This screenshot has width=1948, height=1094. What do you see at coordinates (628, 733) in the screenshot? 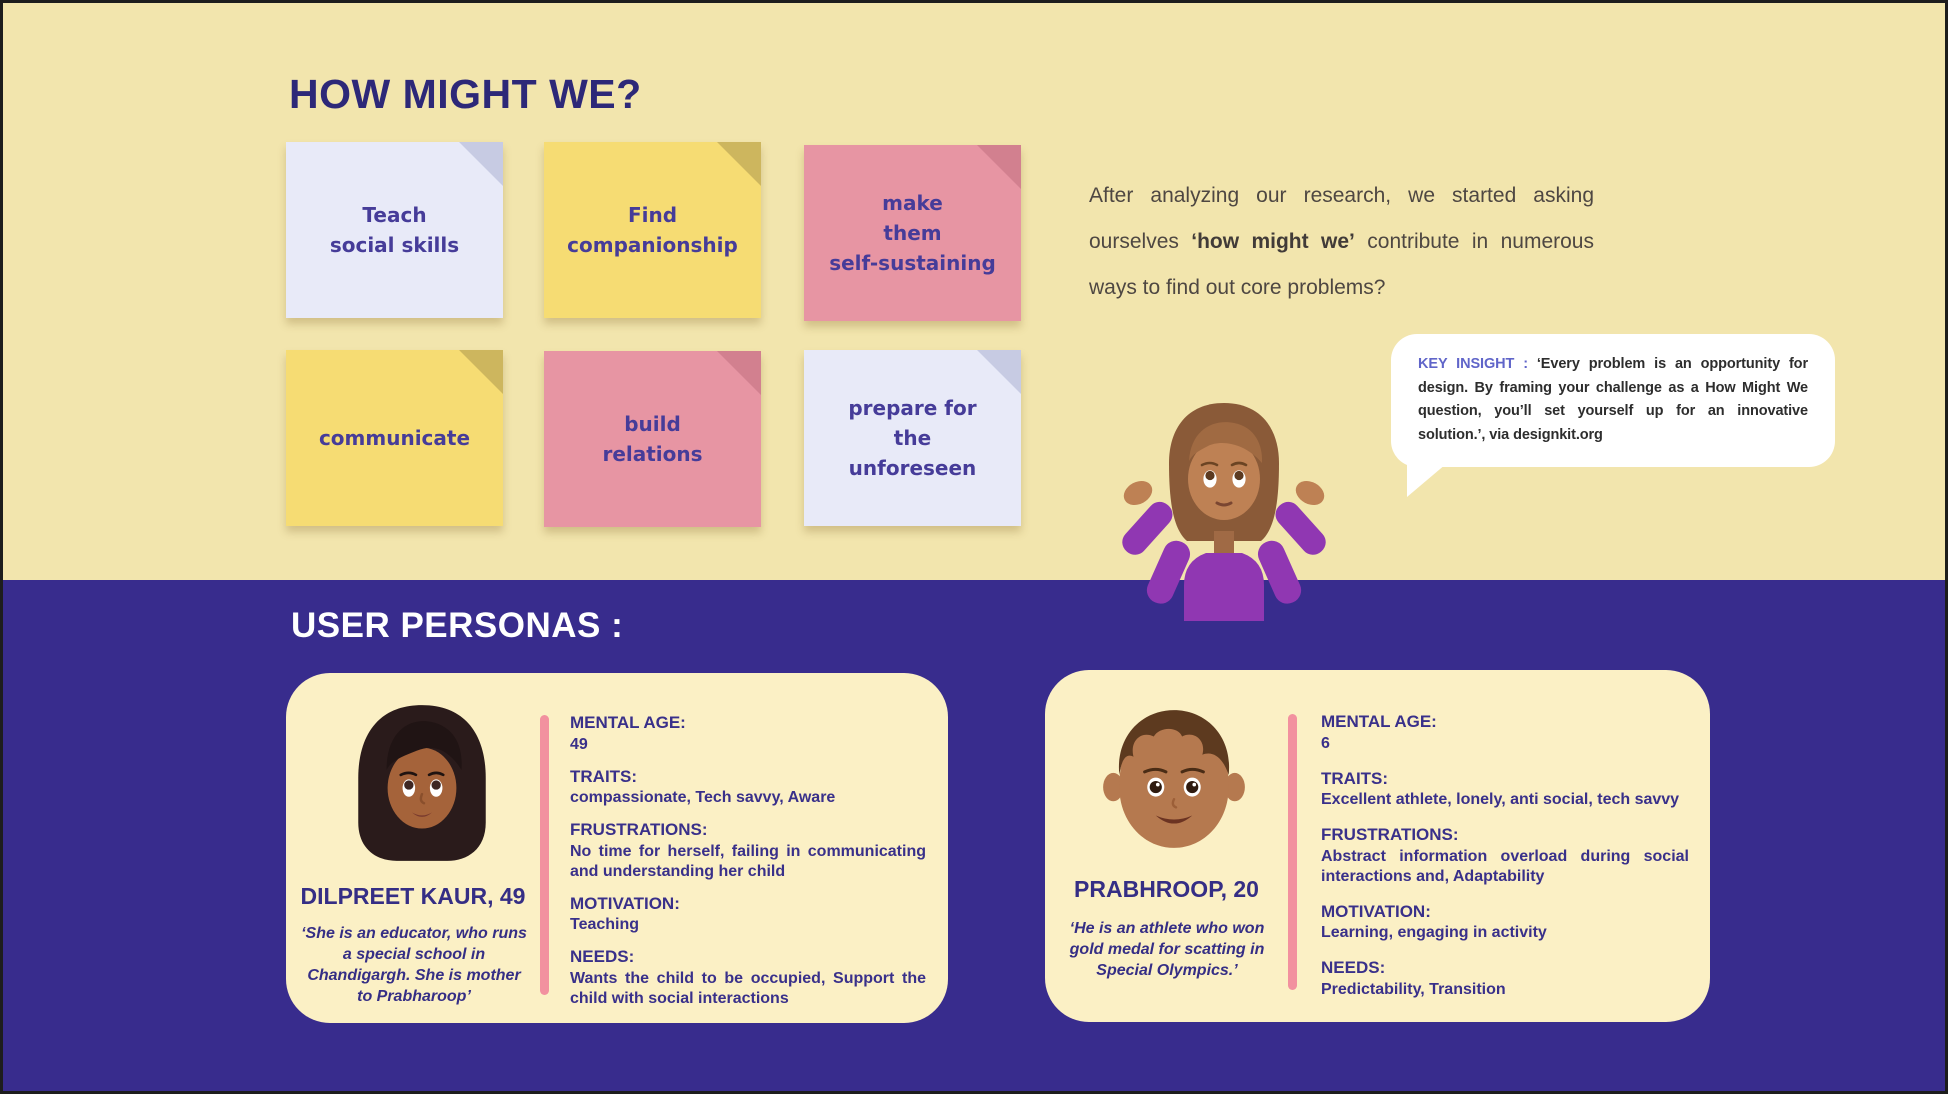
I see `field-mental-age: MENTAL AGE: 49` at bounding box center [628, 733].